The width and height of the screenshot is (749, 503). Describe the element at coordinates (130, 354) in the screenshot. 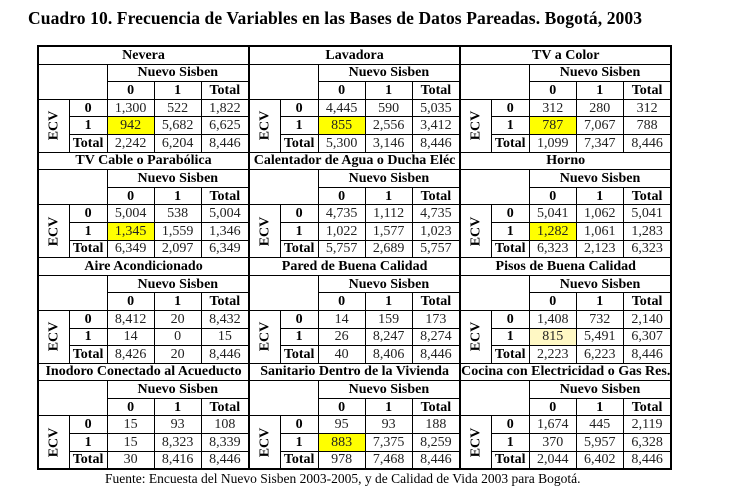

I see `value-cell: 8,426` at that location.